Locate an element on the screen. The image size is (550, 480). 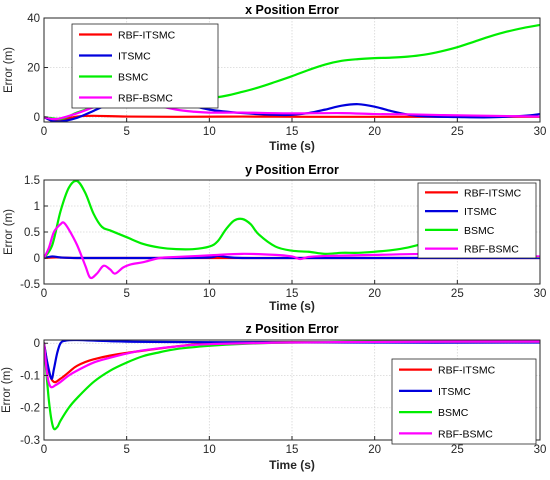
y-tick-label: -0.2 is located at coordinates (30, 409).